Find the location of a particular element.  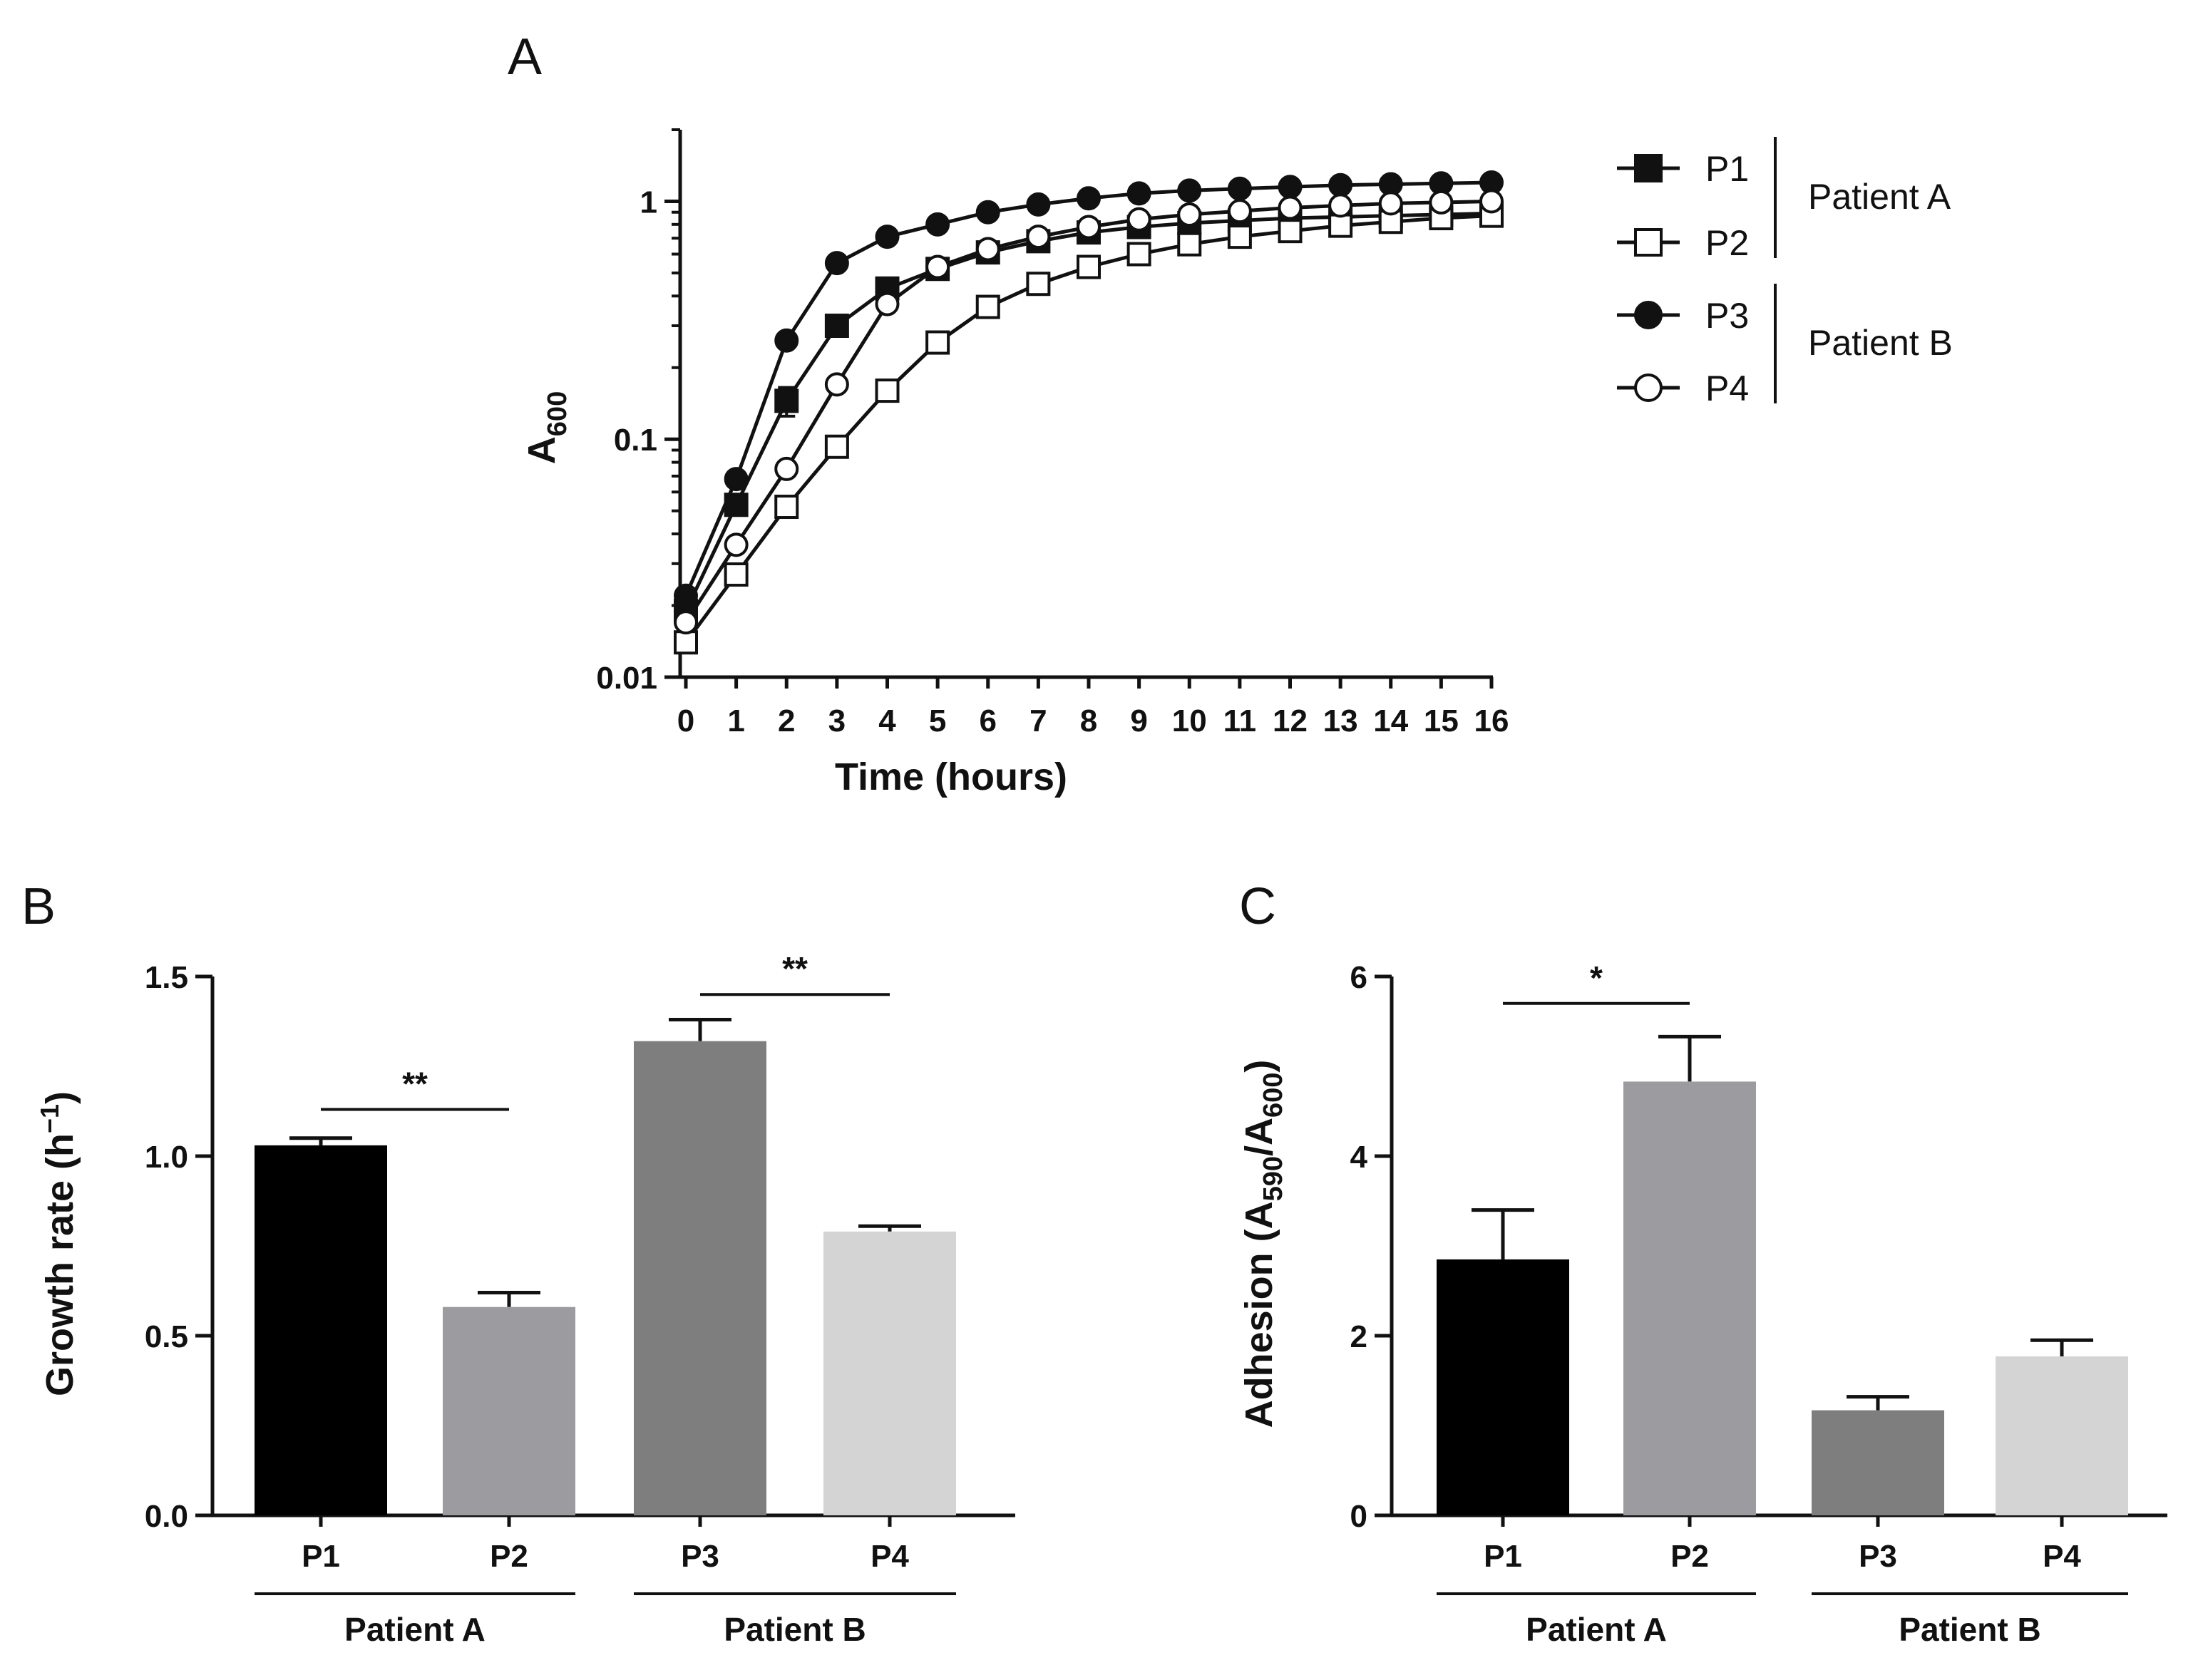

legend-label-p3: P3 is located at coordinates (1727, 316).